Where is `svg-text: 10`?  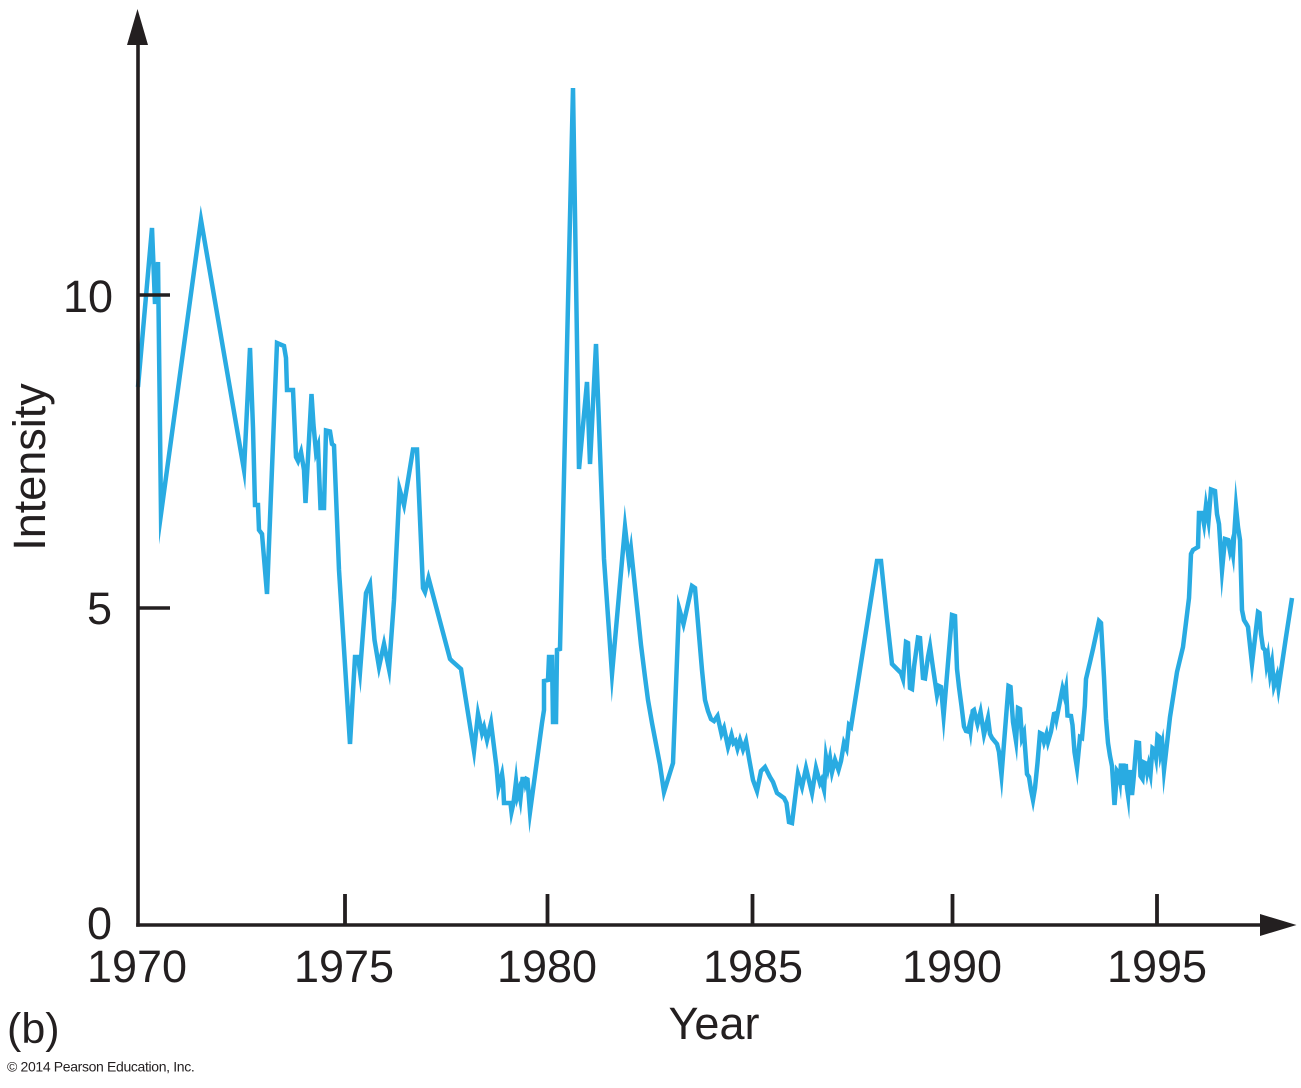 svg-text: 10 is located at coordinates (88, 296).